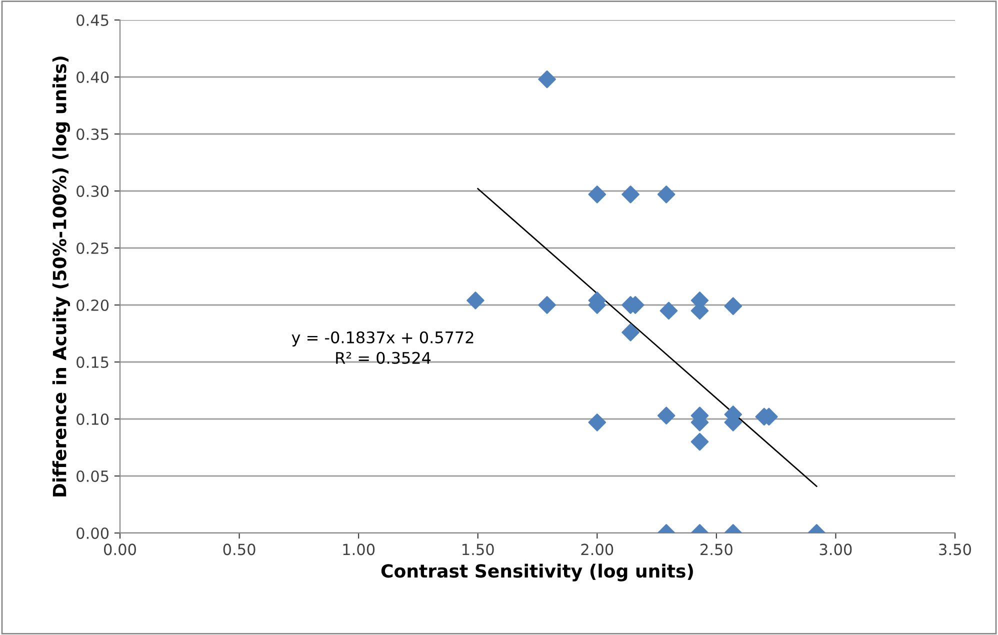 This screenshot has height=635, width=998. I want to click on y-tick-label: 0.35, so click(92, 134).